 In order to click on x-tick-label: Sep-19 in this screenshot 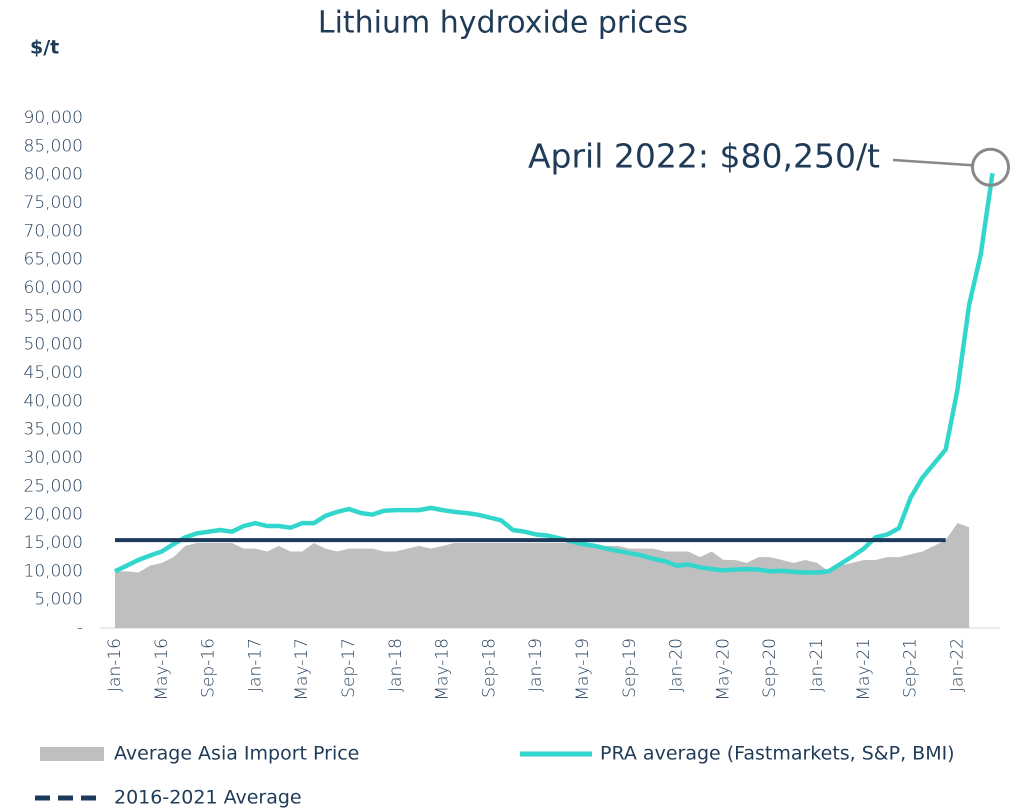, I will do `click(630, 668)`.